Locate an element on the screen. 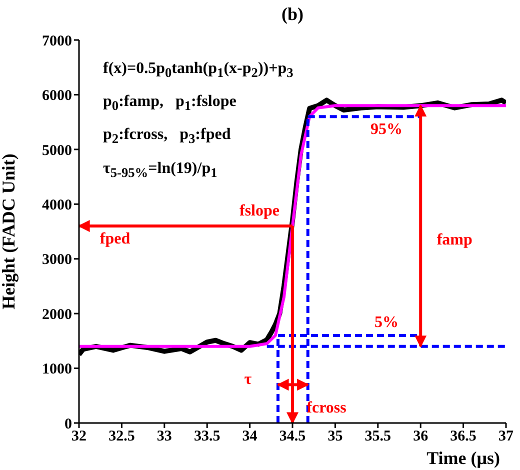 The height and width of the screenshot is (470, 520). y-tick-label: 5000 is located at coordinates (57, 150).